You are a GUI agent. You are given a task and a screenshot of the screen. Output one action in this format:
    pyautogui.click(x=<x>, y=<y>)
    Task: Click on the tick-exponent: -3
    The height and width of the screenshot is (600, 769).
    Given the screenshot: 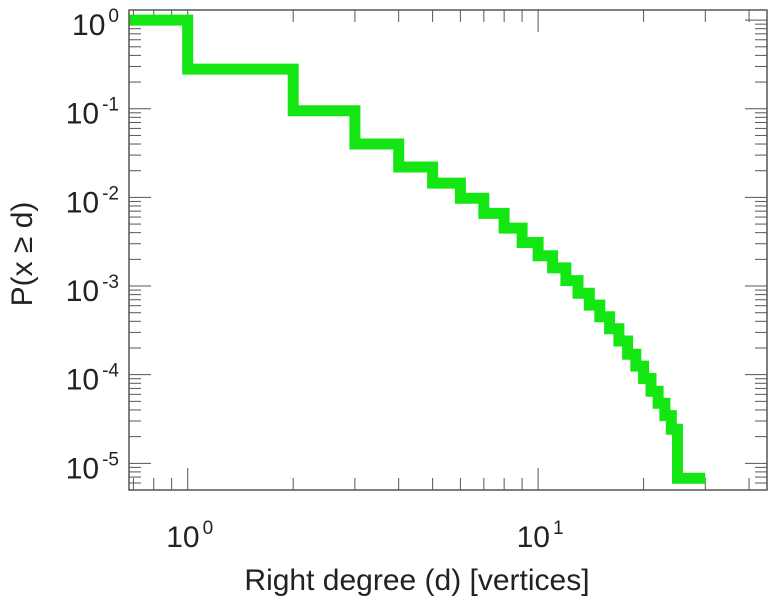 What is the action you would take?
    pyautogui.click(x=110, y=282)
    